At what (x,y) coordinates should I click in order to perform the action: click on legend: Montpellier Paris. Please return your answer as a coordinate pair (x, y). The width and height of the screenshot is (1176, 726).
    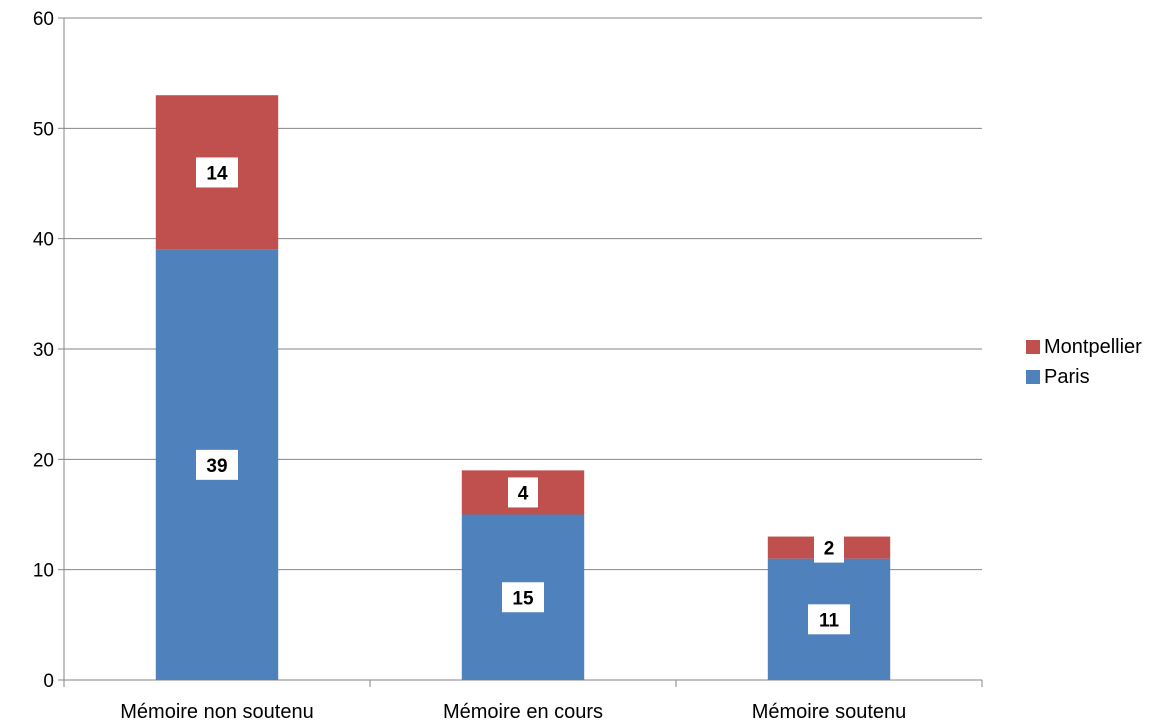
    Looking at the image, I should click on (1084, 362).